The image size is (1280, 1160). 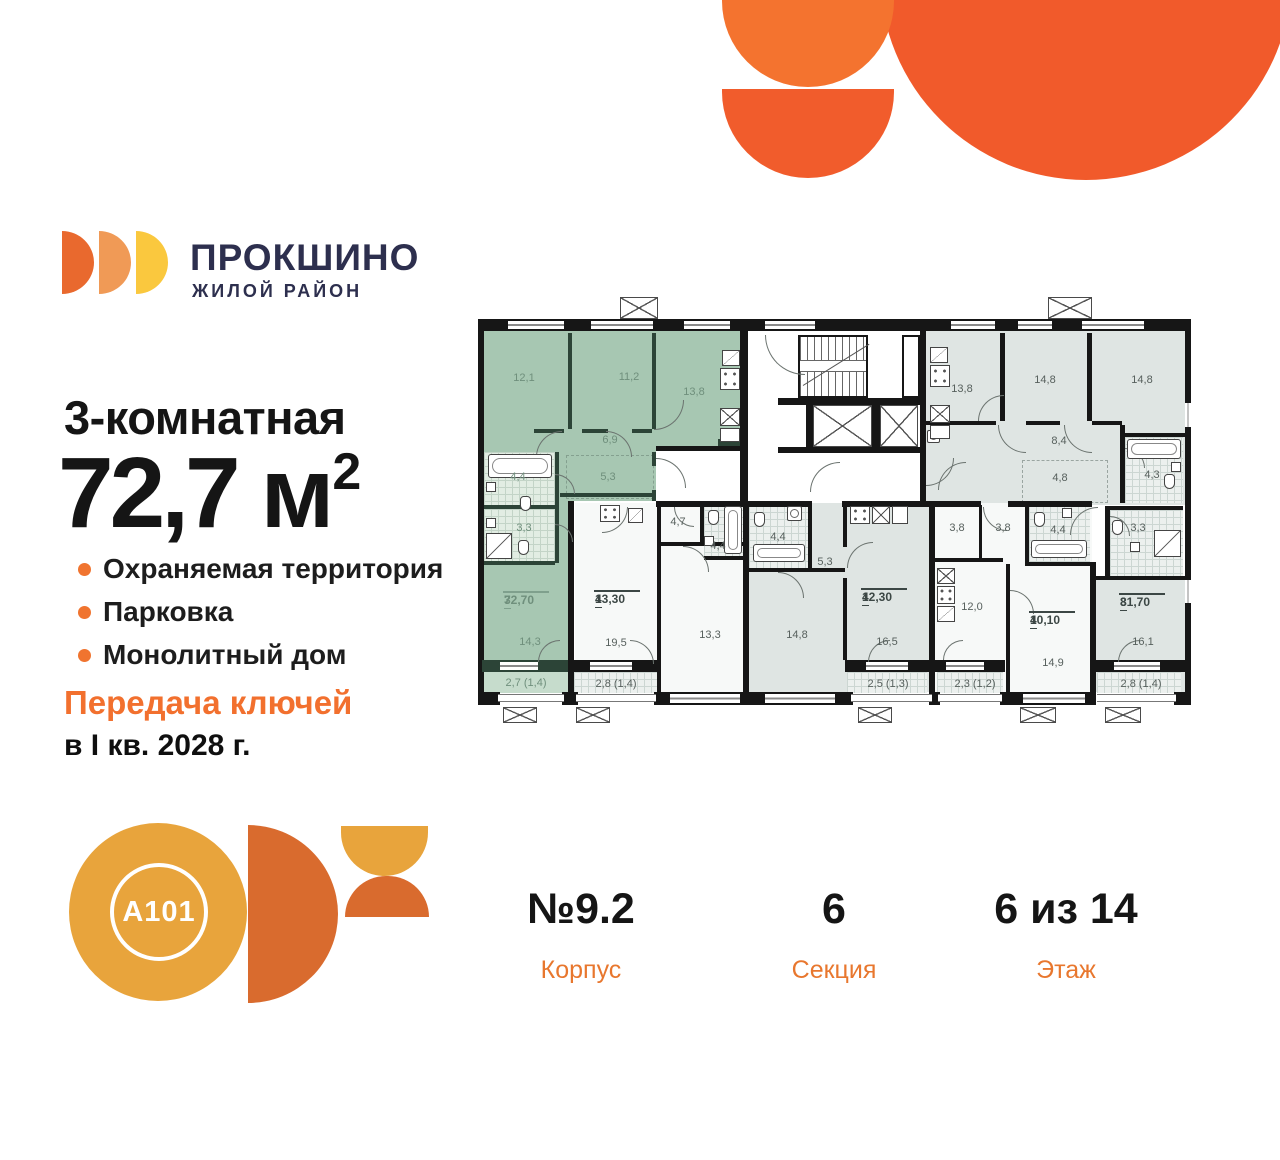 I want to click on decor-semicircle-bottom, so click(x=808, y=133).